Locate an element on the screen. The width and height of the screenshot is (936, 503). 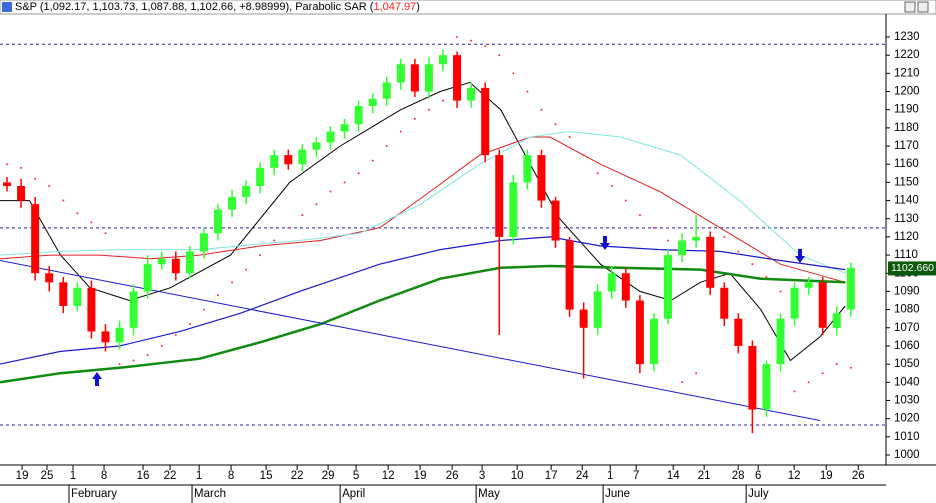
y-tick-label: 1070 is located at coordinates (907, 328).